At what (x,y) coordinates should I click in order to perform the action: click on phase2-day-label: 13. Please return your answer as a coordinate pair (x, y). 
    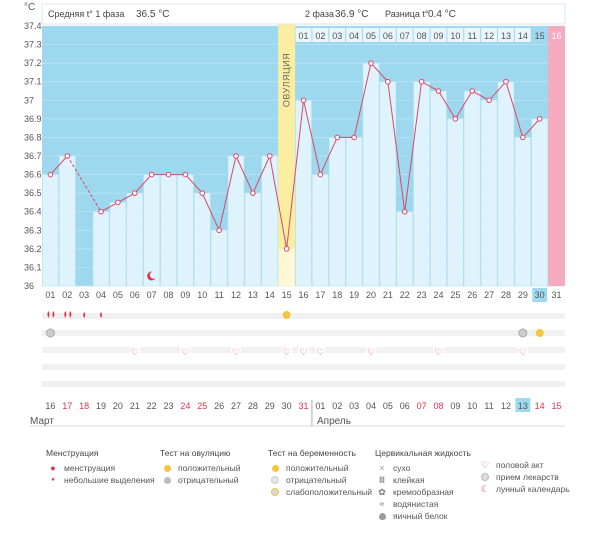
    Looking at the image, I should click on (506, 36).